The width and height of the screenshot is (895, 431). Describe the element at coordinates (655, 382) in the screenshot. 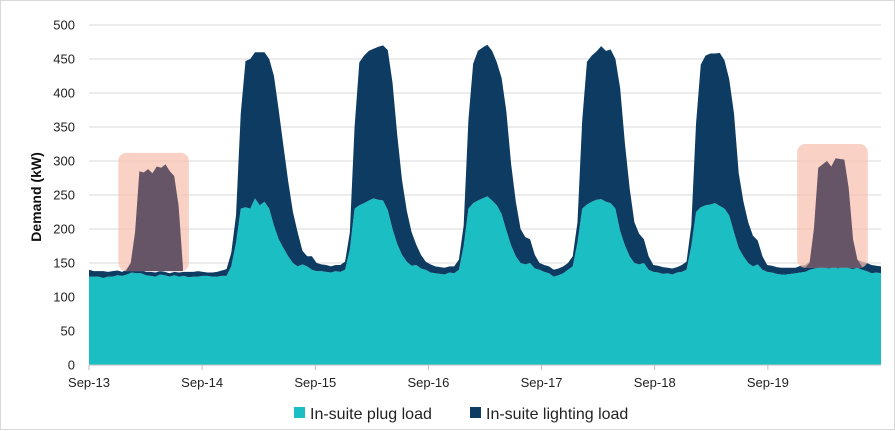

I see `x-tick-label: Sep-18` at that location.